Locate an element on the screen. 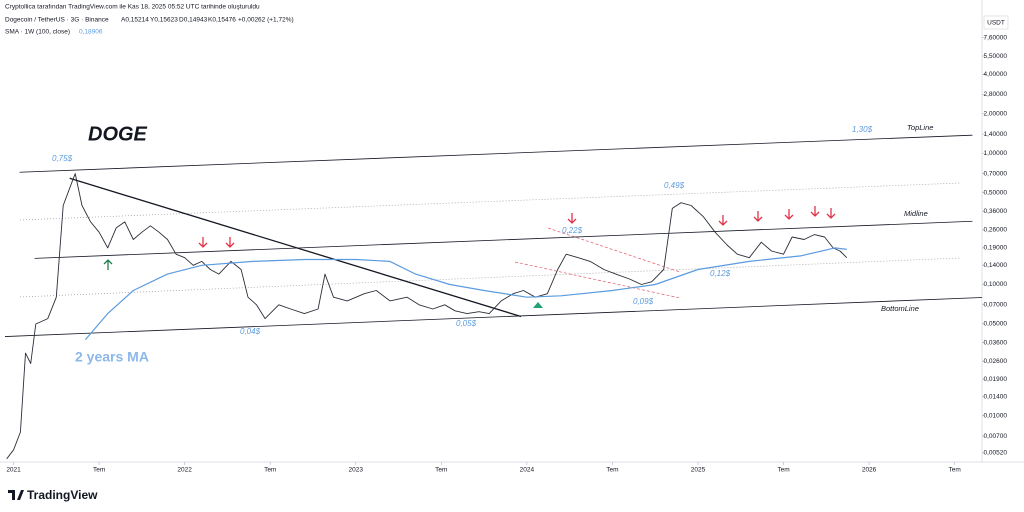 This screenshot has height=512, width=1024. currency: USDT is located at coordinates (996, 23).